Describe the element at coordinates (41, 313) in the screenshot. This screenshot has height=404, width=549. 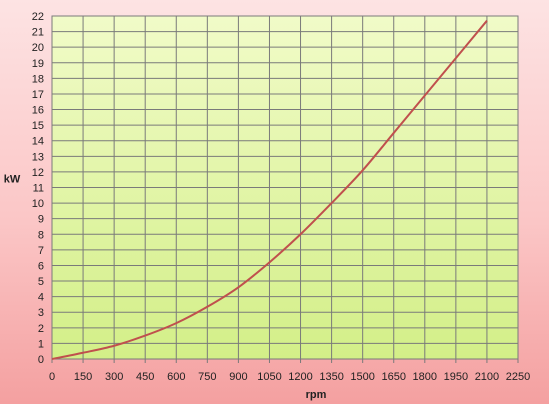
I see `y-tick-label: 3` at that location.